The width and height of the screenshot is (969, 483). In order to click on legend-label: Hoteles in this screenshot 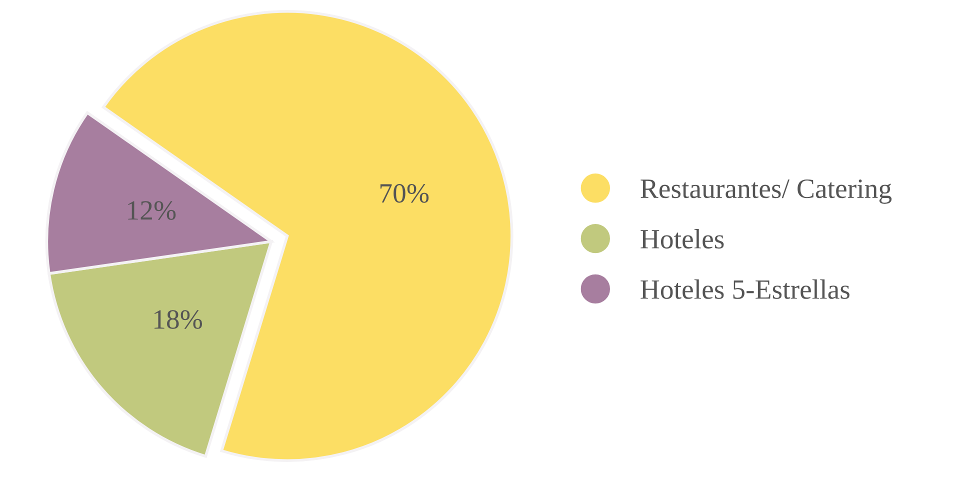, I will do `click(682, 239)`.